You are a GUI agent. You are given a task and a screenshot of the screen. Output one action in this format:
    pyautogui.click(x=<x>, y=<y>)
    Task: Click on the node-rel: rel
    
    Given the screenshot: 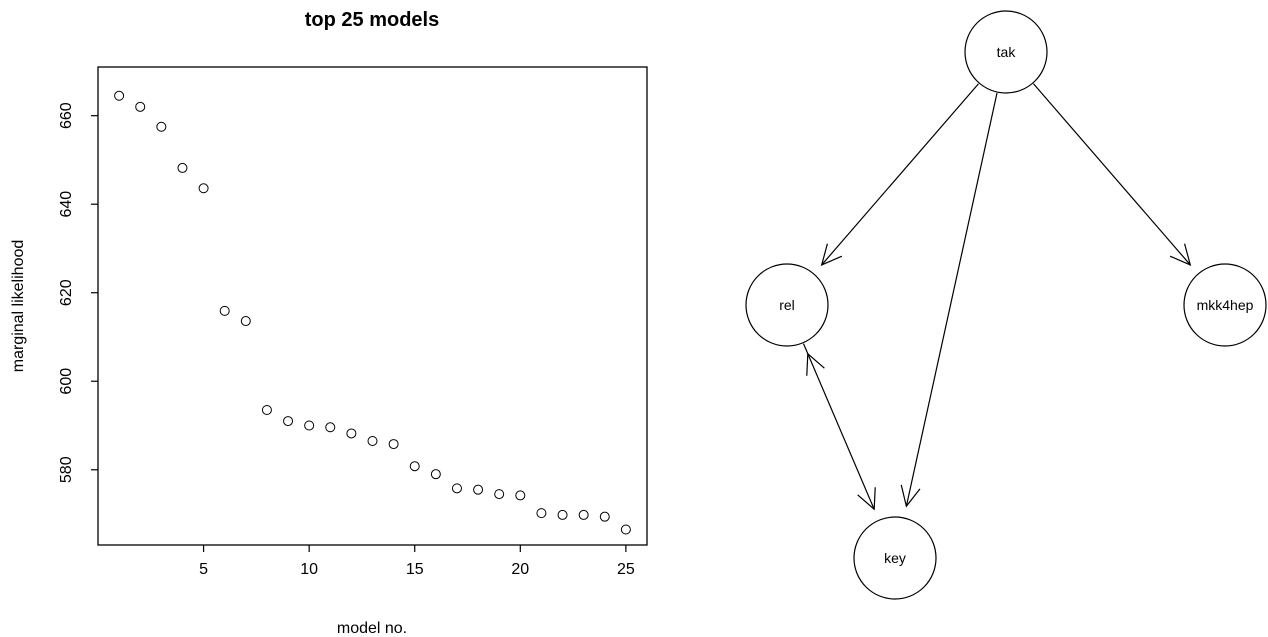 What is the action you would take?
    pyautogui.click(x=787, y=305)
    